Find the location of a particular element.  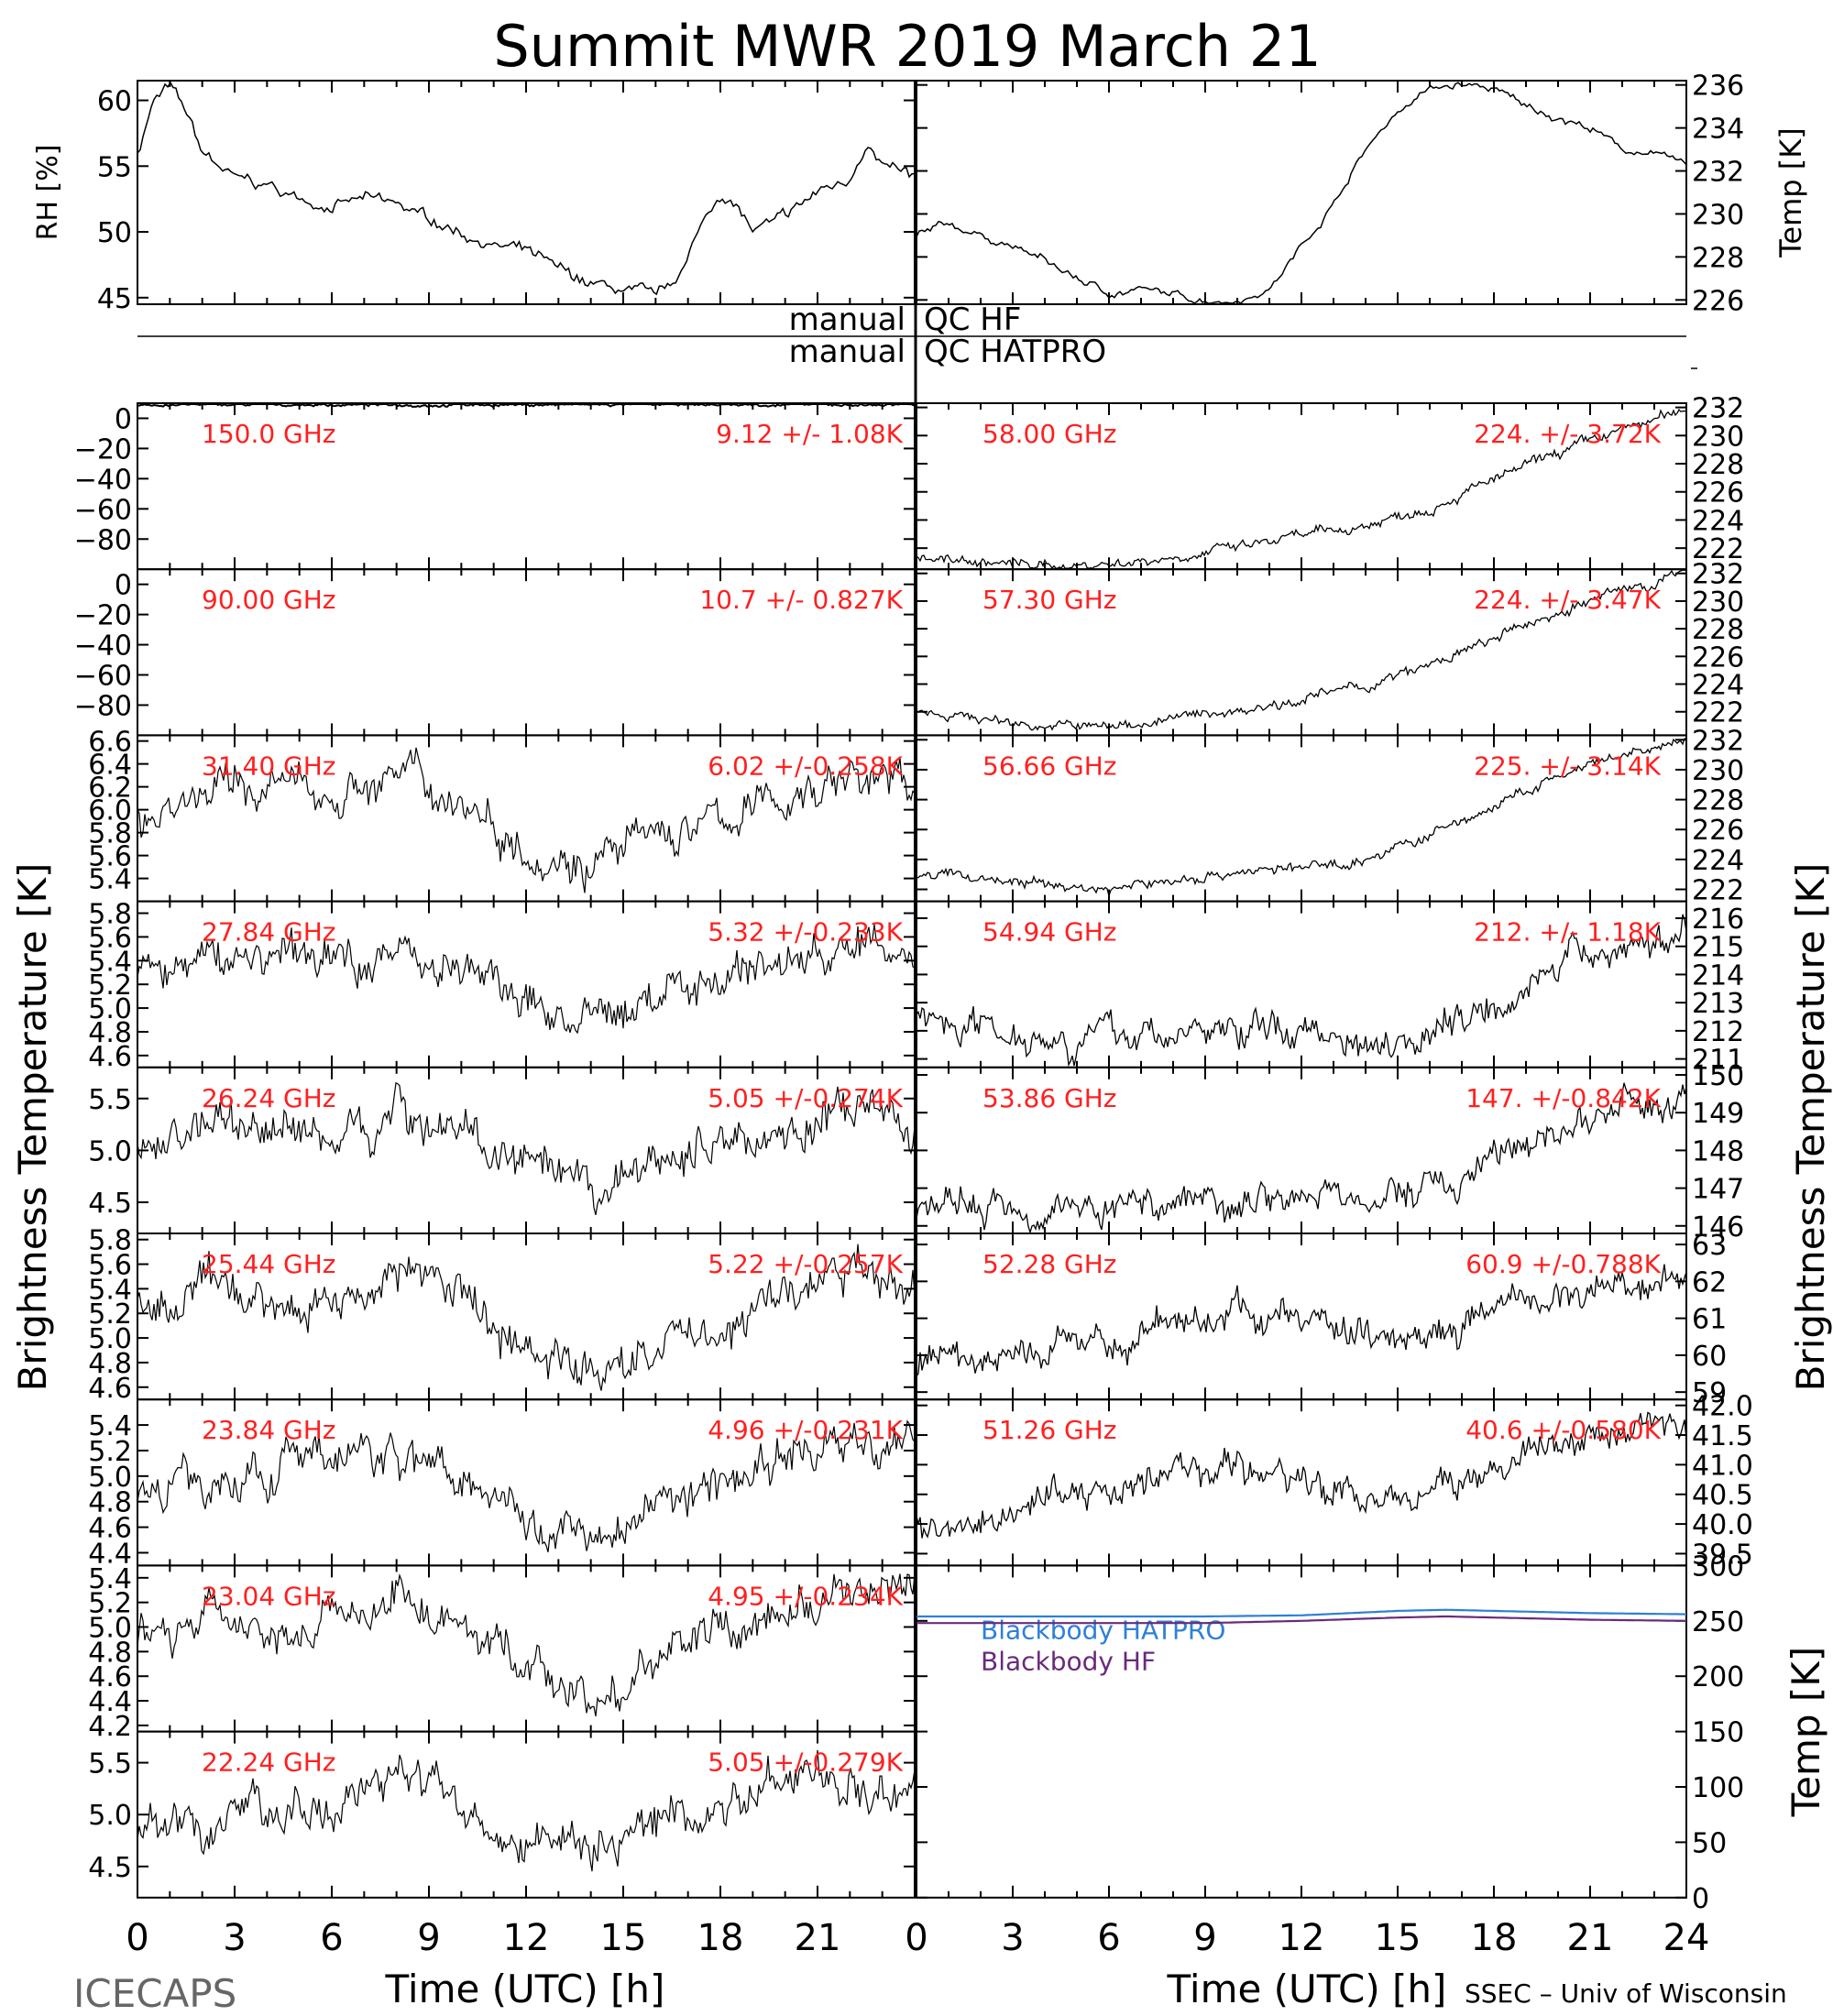

right-panel-stat-label: 147. +/-0.842K is located at coordinates (1563, 1098).